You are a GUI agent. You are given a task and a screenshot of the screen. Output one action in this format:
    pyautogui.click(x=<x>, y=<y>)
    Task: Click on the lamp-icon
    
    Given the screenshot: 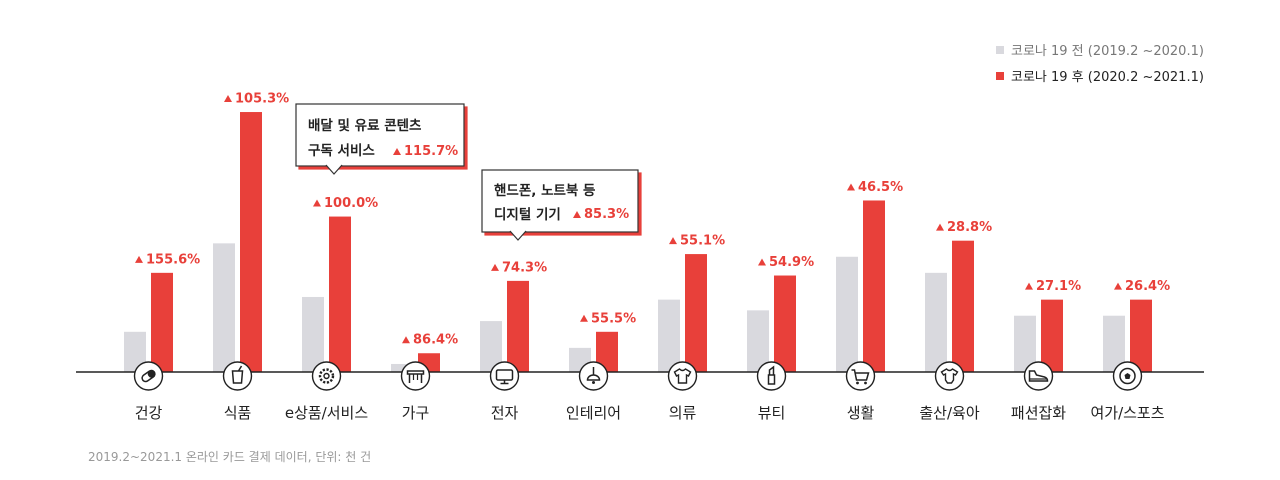 What is the action you would take?
    pyautogui.click(x=593, y=376)
    